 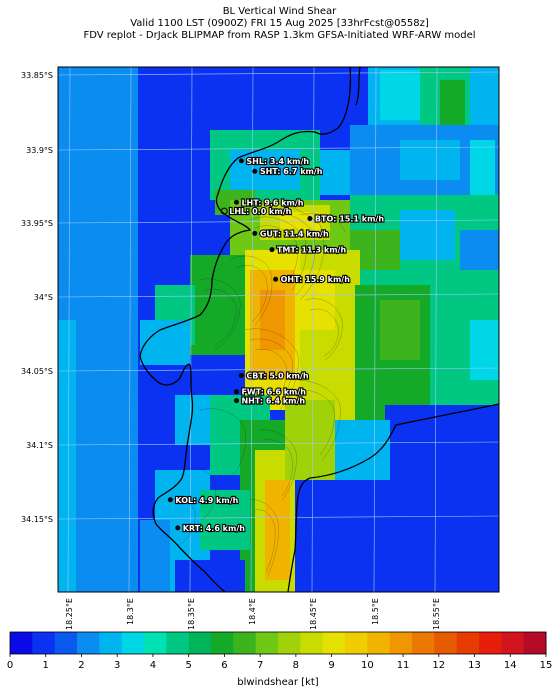 I want to click on station-label: OHT: 15.9 km/h, so click(x=316, y=279).